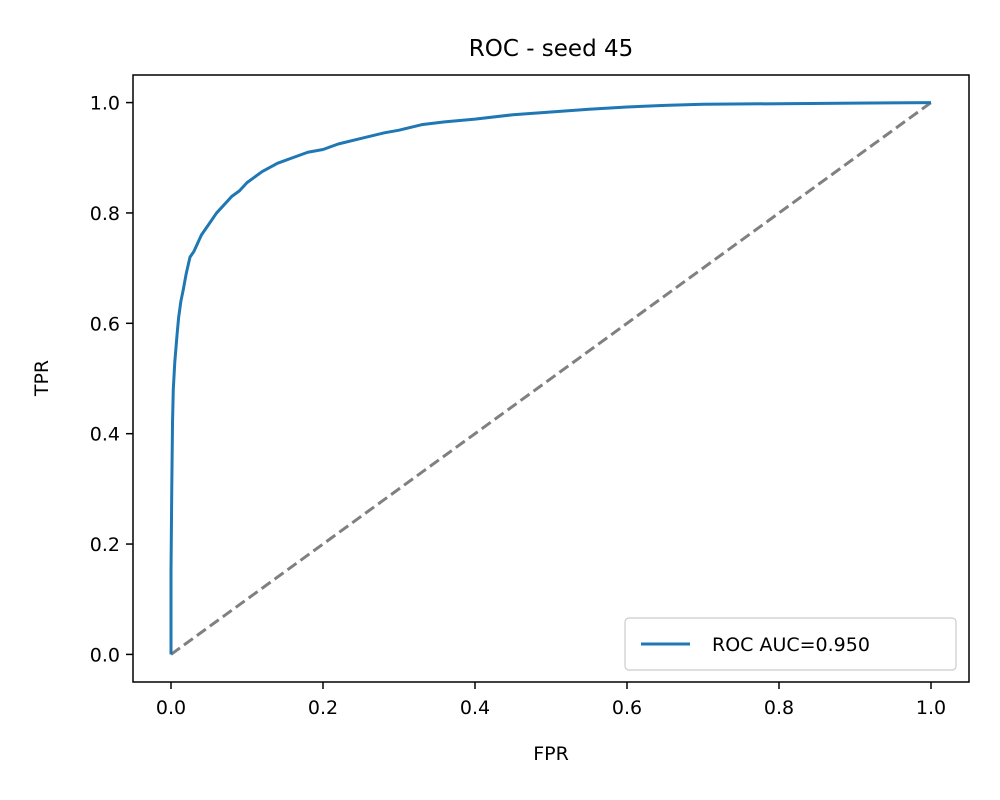 Image resolution: width=1000 pixels, height=800 pixels. What do you see at coordinates (42, 378) in the screenshot?
I see `y-axis-label: TPR` at bounding box center [42, 378].